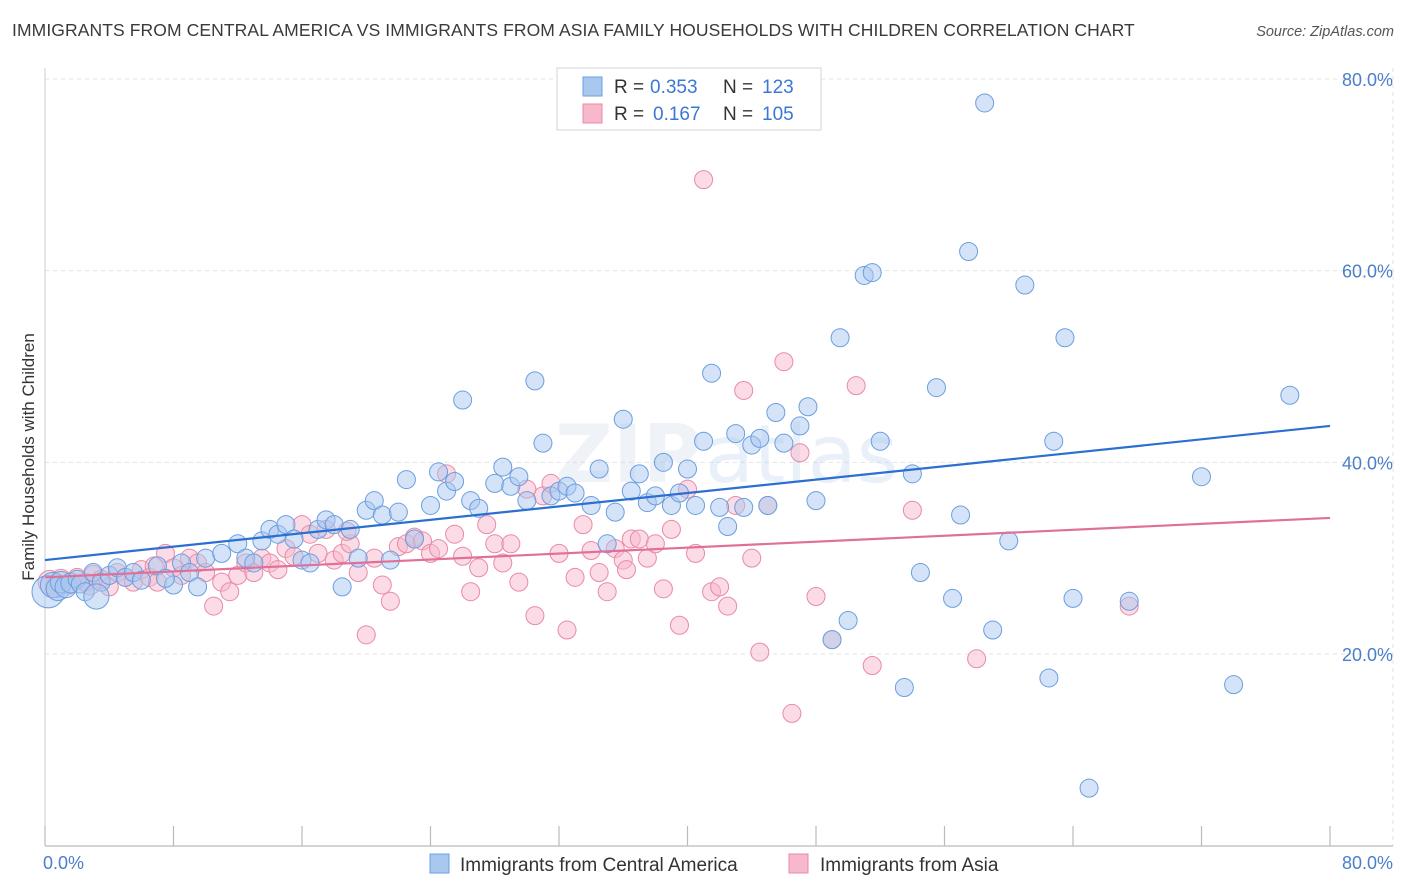 The height and width of the screenshot is (892, 1406). Describe the element at coordinates (1367, 463) in the screenshot. I see `y-tick-label: 40.0%` at that location.